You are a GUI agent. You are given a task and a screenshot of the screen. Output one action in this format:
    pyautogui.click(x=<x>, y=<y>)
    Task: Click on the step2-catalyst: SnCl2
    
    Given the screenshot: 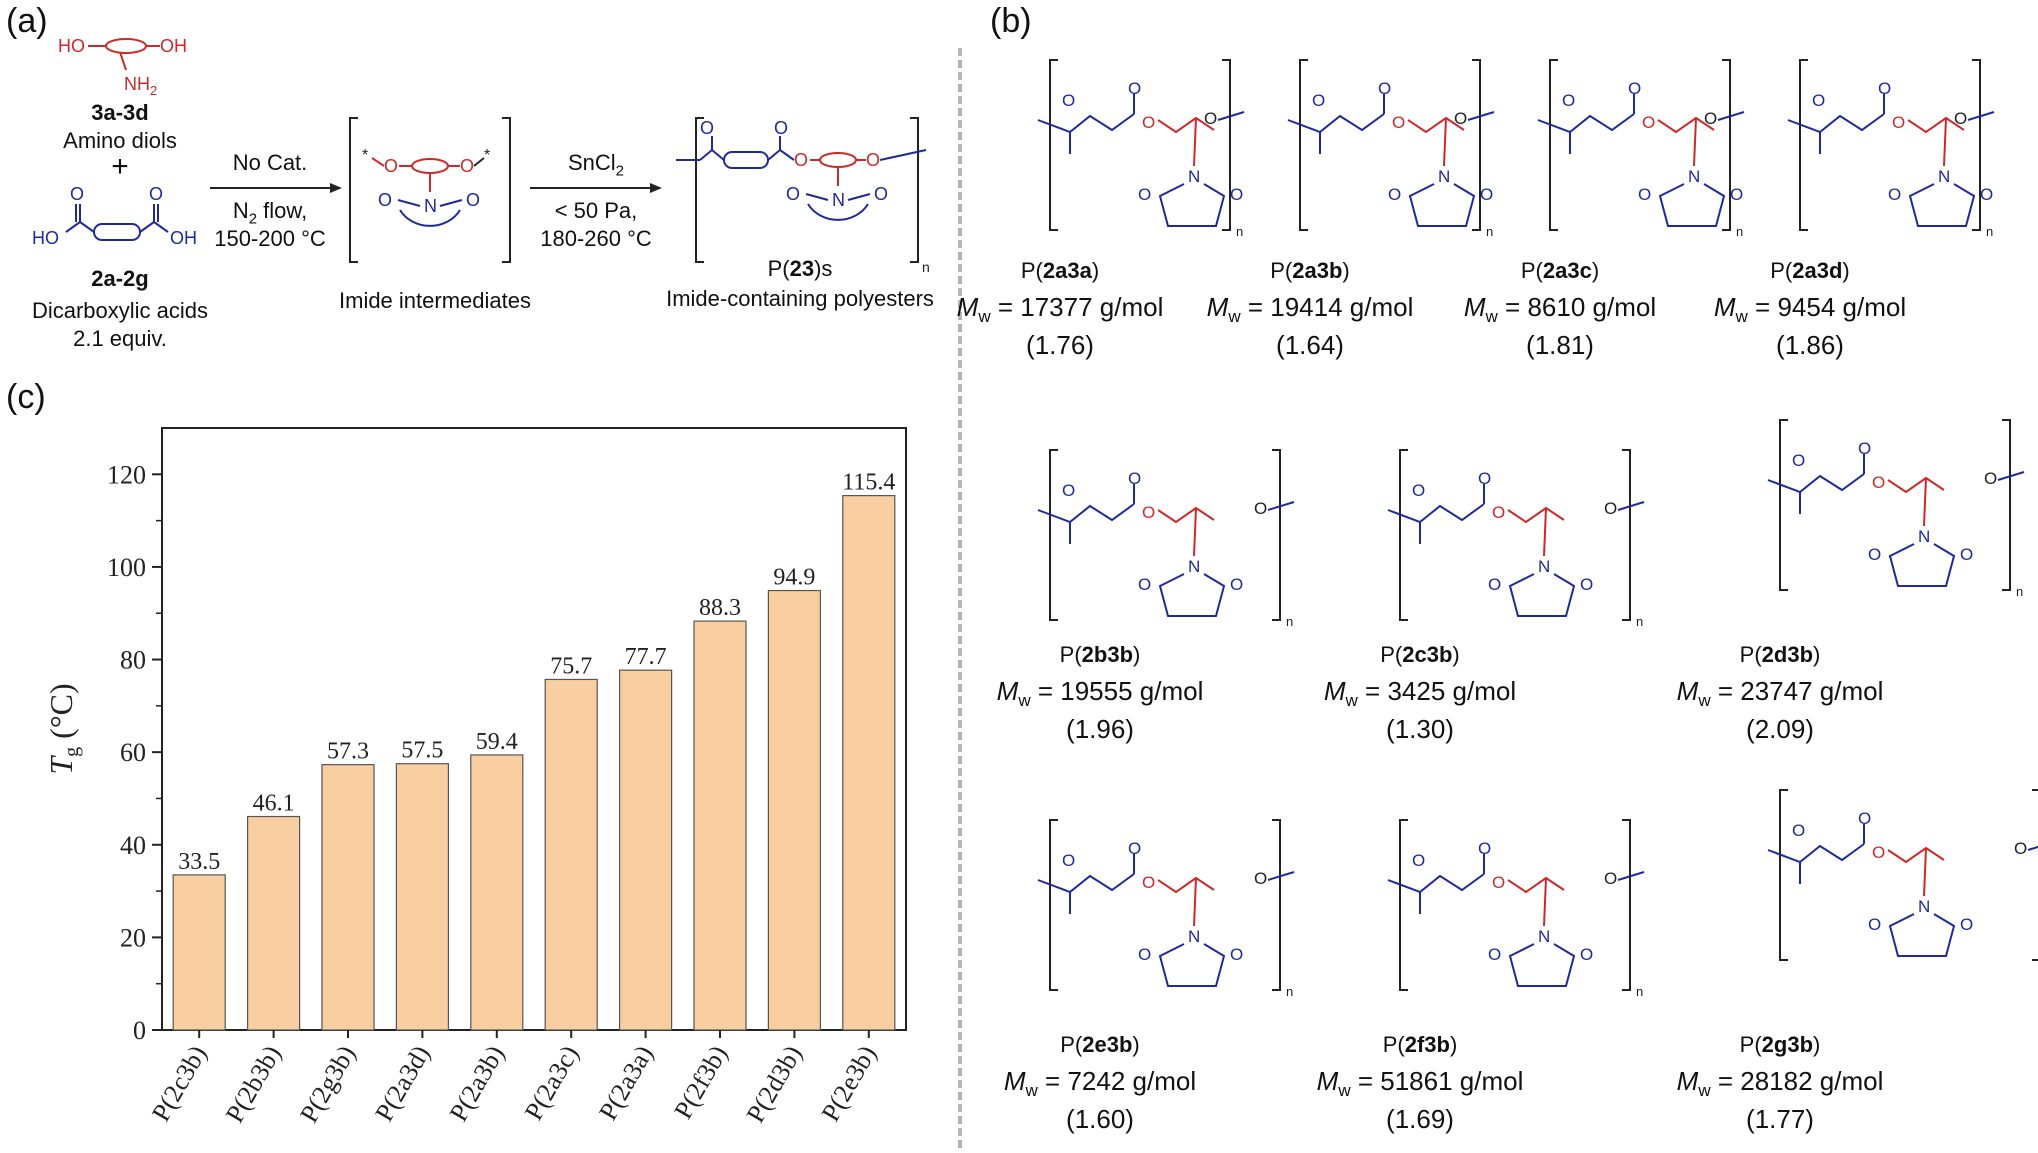 What is the action you would take?
    pyautogui.click(x=596, y=165)
    